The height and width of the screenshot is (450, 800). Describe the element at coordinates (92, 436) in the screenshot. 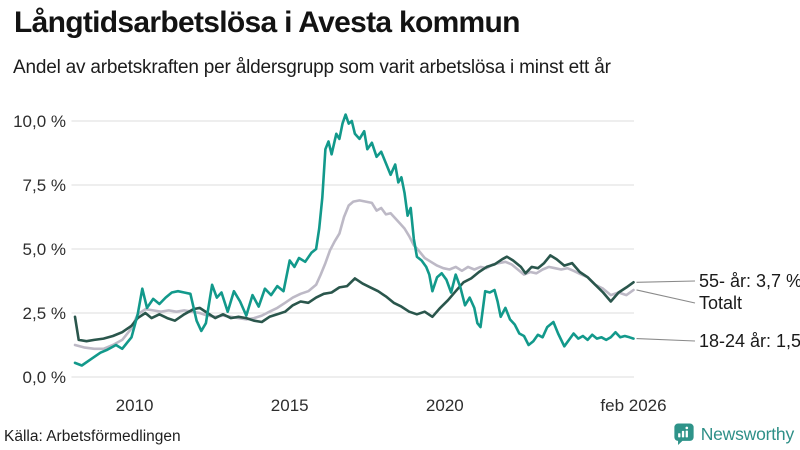

I see `source-note: Källa: Arbetsförmedlingen` at that location.